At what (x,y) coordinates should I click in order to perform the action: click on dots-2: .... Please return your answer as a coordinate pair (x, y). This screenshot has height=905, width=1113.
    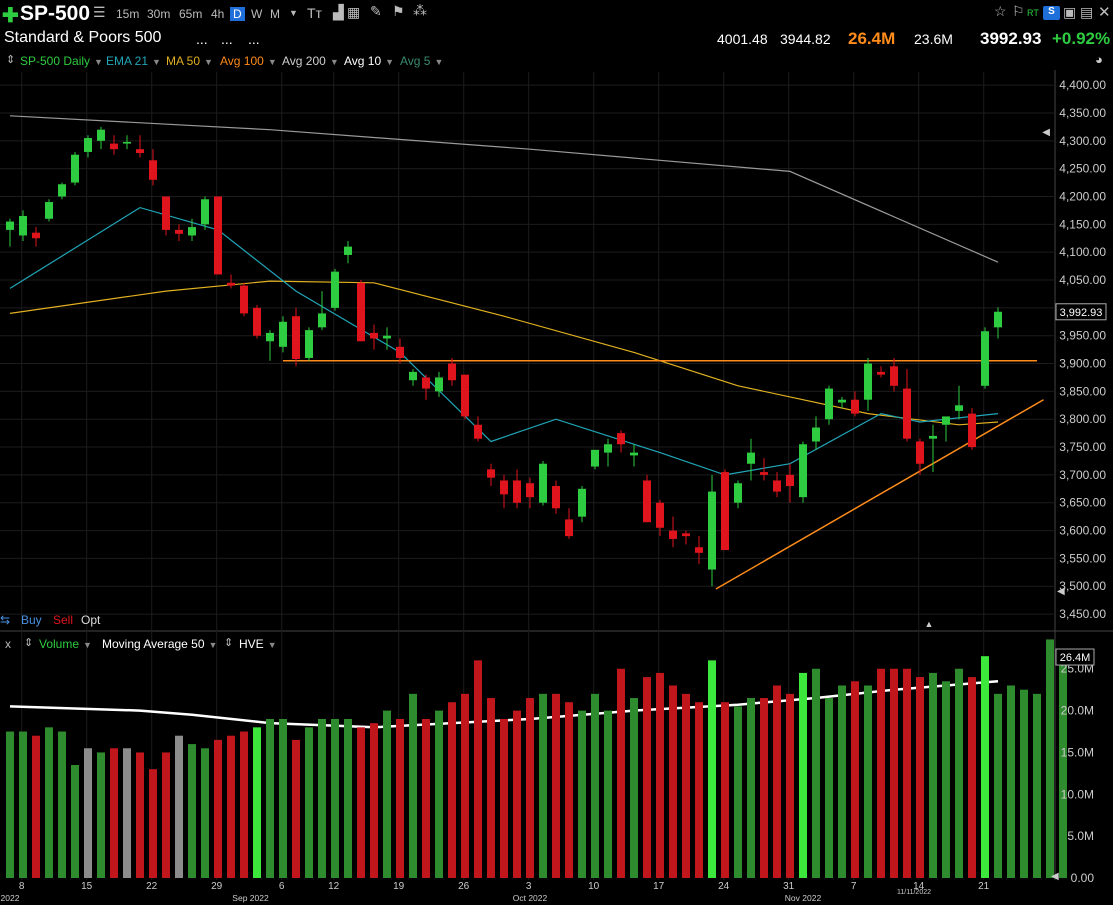
    Looking at the image, I should click on (227, 39).